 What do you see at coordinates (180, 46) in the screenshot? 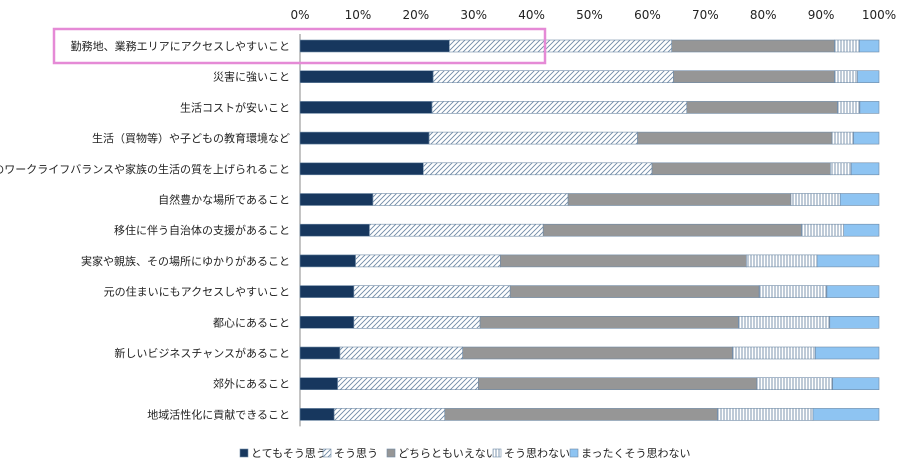
I see `category-label: 勤務地、業務エリアにアクセスしやすいこと` at bounding box center [180, 46].